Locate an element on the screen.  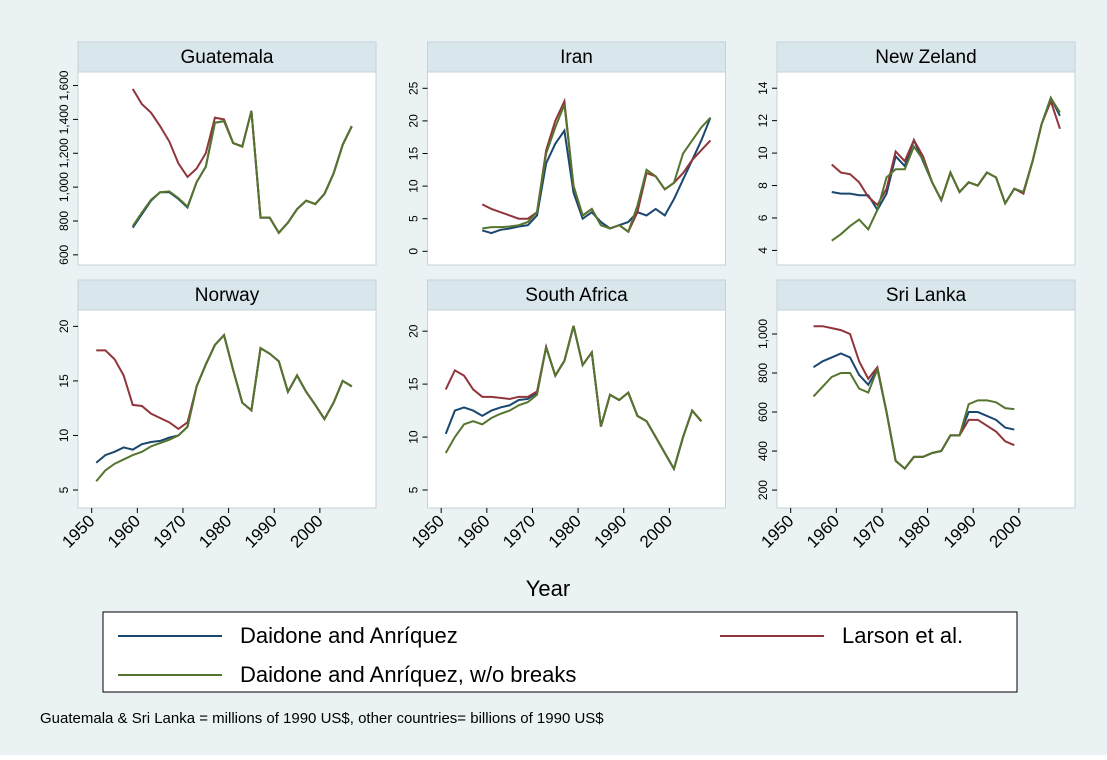
x-axis-title: Year is located at coordinates (548, 588).